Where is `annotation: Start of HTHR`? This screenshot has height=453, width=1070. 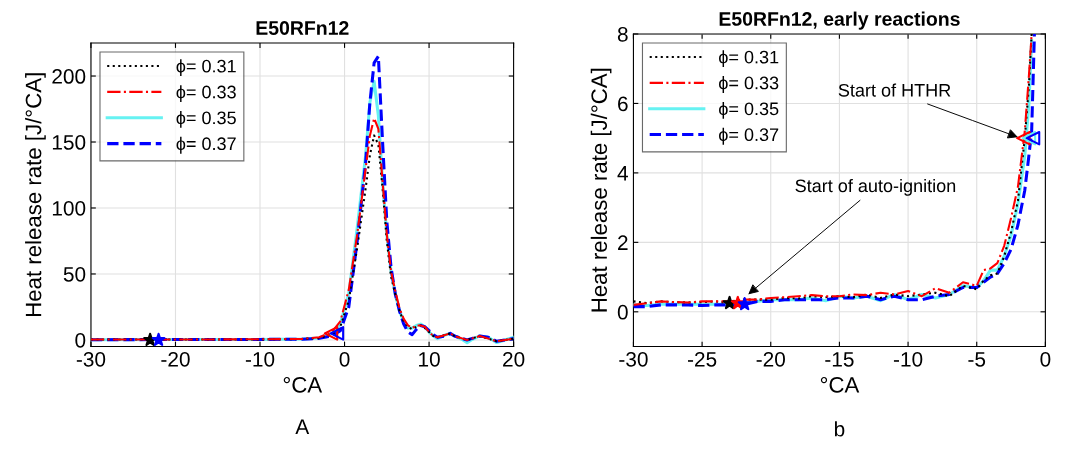 annotation: Start of HTHR is located at coordinates (894, 90).